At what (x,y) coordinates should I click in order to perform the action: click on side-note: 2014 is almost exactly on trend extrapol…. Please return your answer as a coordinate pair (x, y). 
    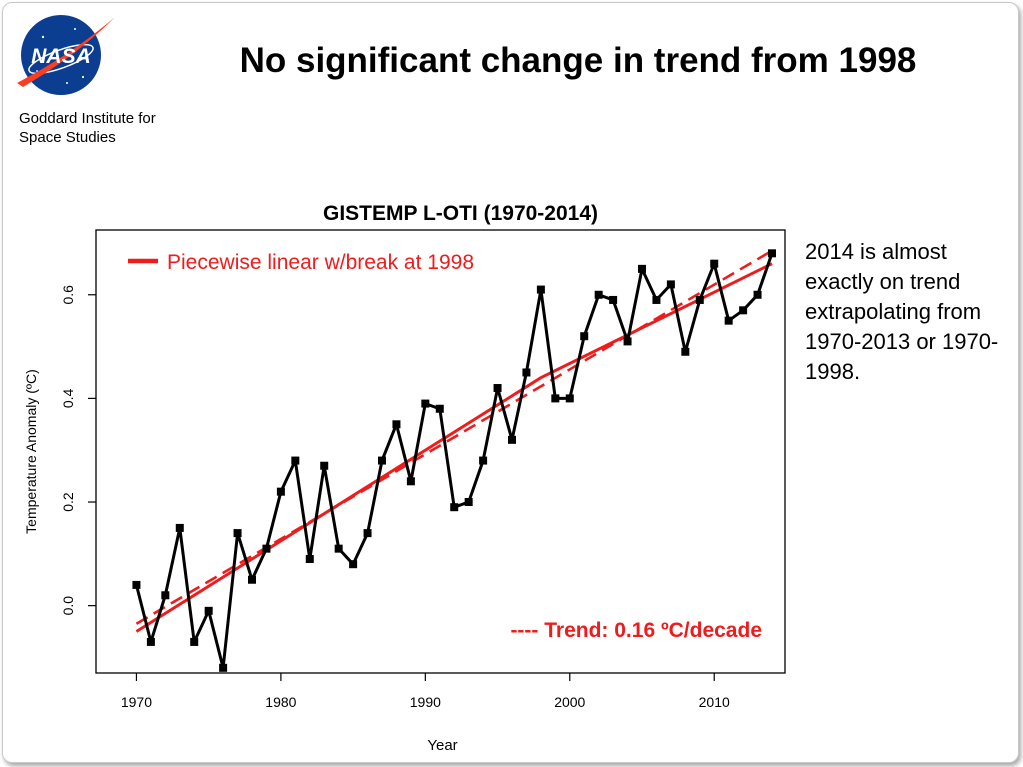
    Looking at the image, I should click on (902, 311).